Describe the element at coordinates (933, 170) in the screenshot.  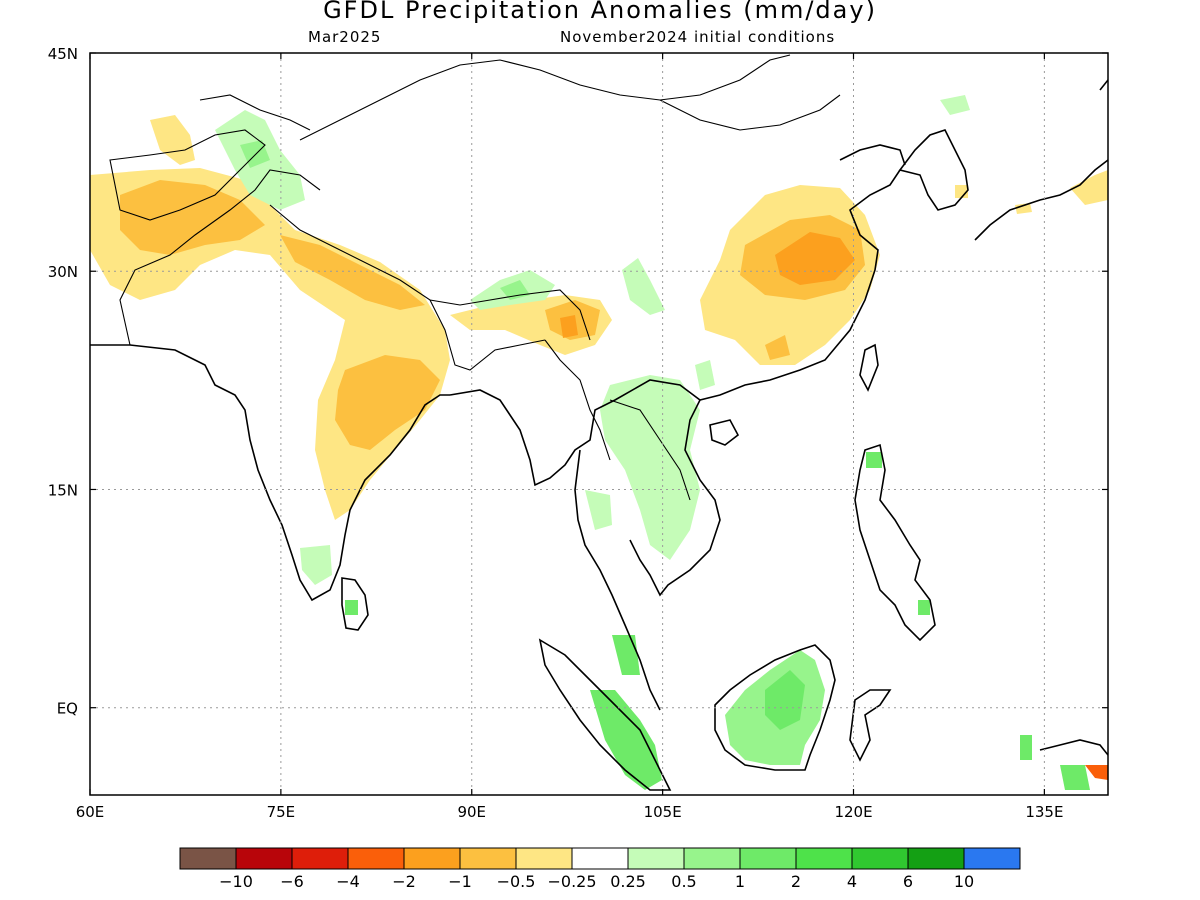
I see `coastline-korea` at that location.